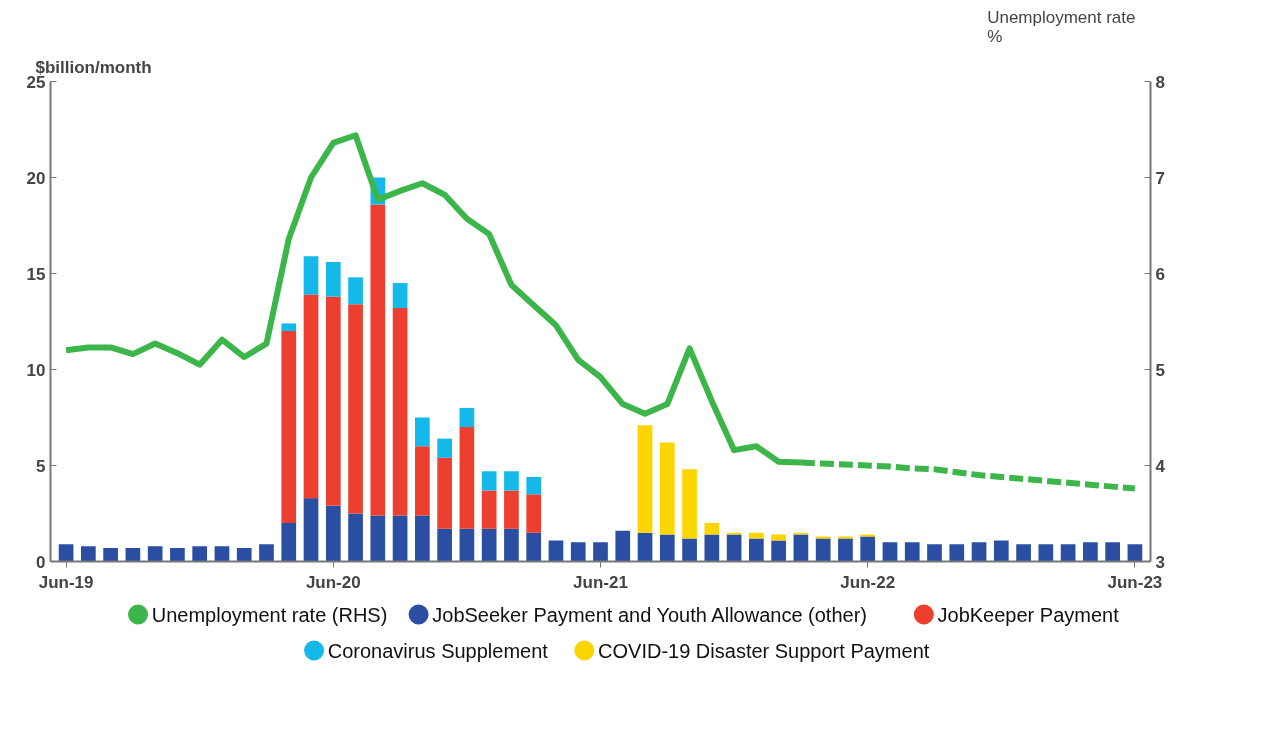  Describe the element at coordinates (868, 582) in the screenshot. I see `x-tick-label: Jun-22` at that location.